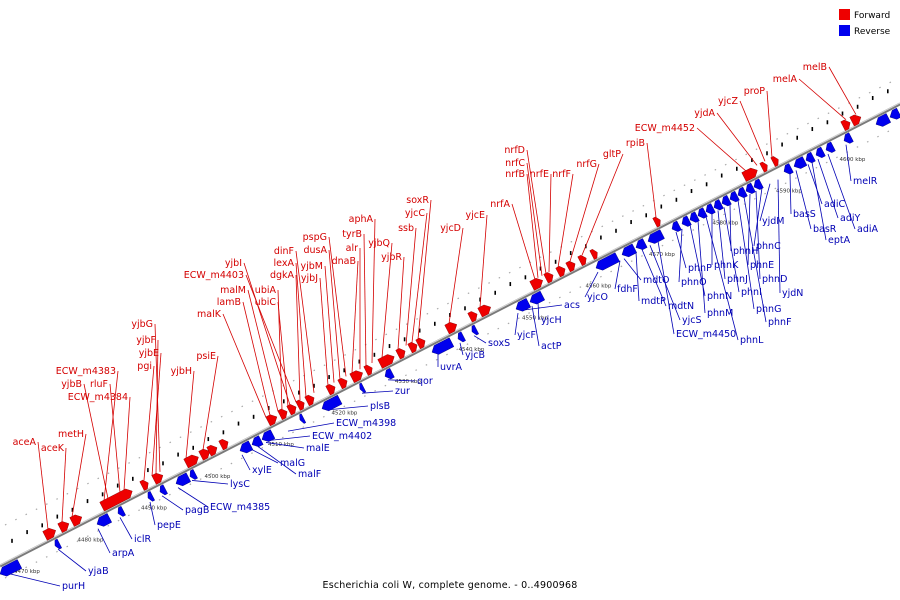 The height and width of the screenshot is (600, 900). I want to click on reverse-gene-label: phnL, so click(752, 340).